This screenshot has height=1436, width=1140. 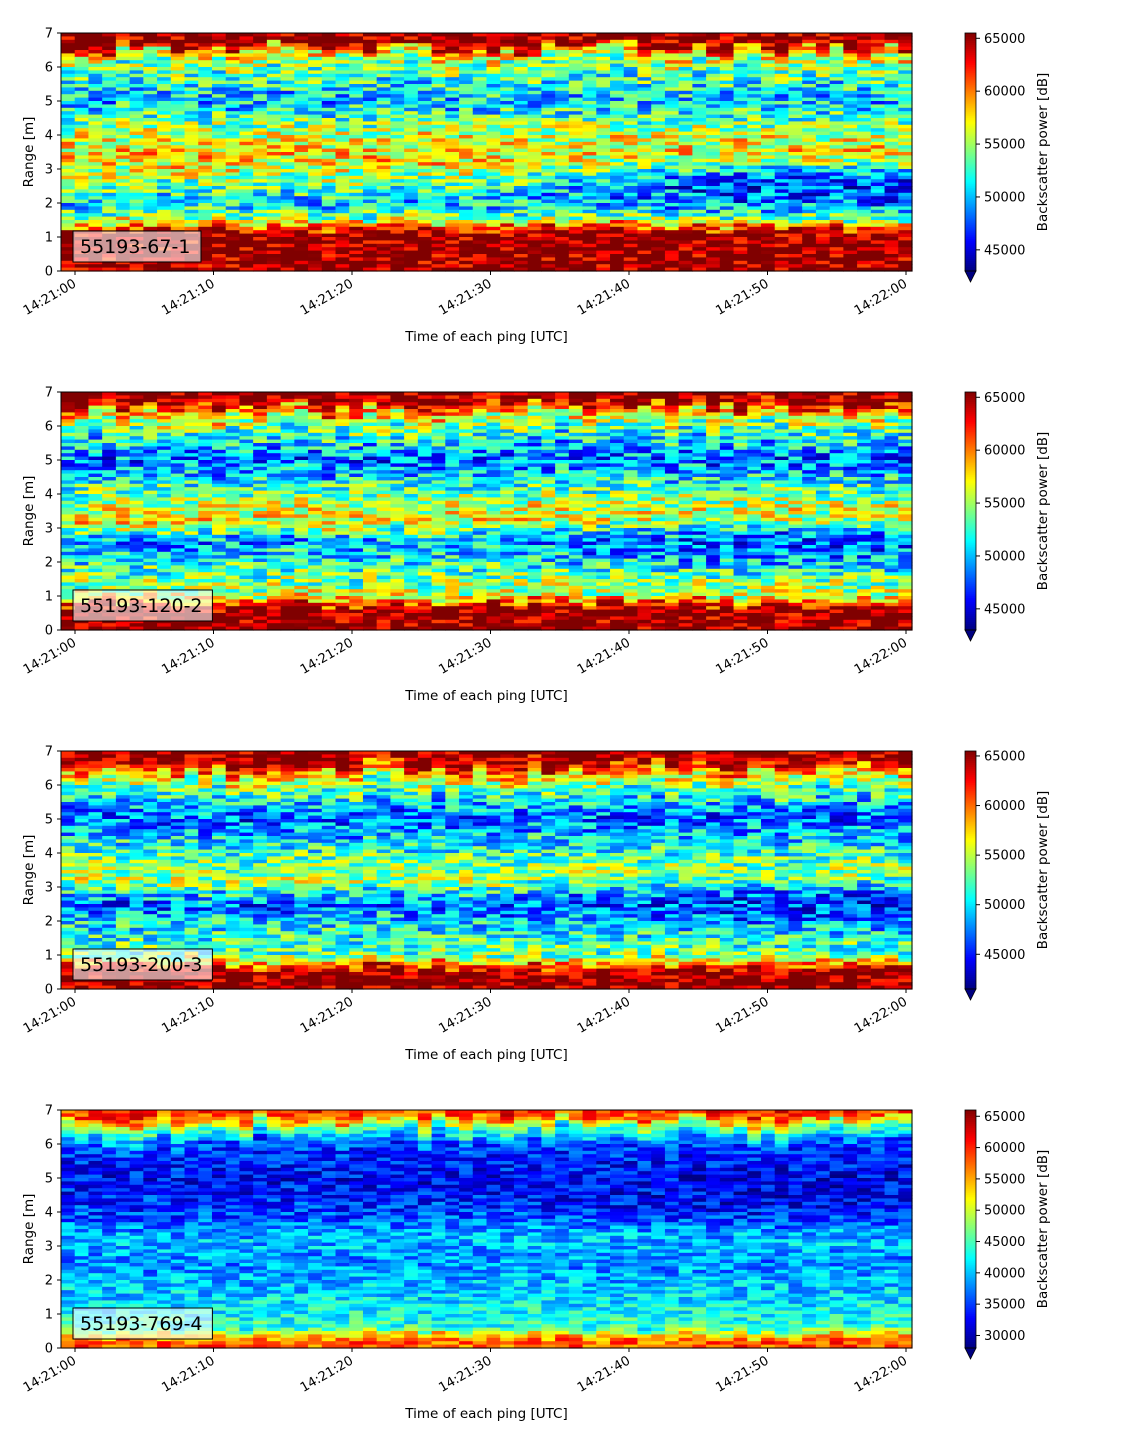 What do you see at coordinates (742, 297) in the screenshot?
I see `x-tick-label: 14:21:50` at bounding box center [742, 297].